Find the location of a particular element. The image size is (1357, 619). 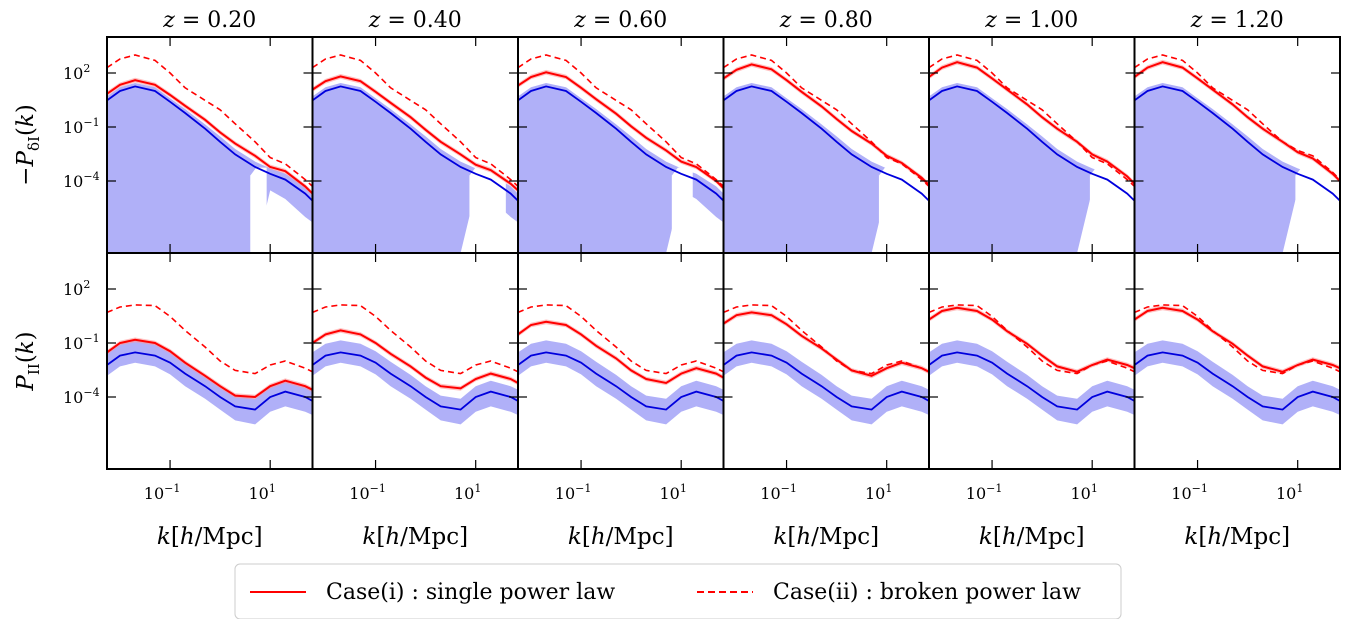

row-ylabel-dI: −PδI(k) is located at coordinates (28, 145).